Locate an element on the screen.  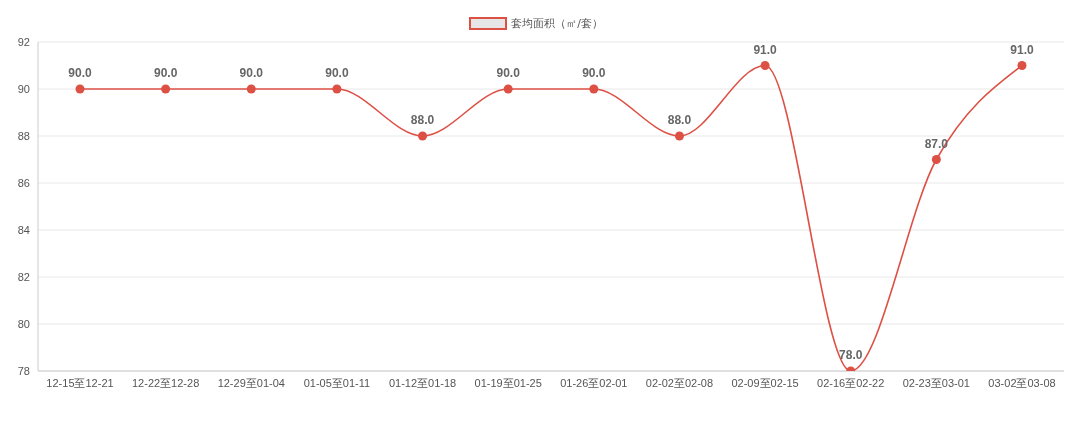
y-tick-label: 80 is located at coordinates (23, 323).